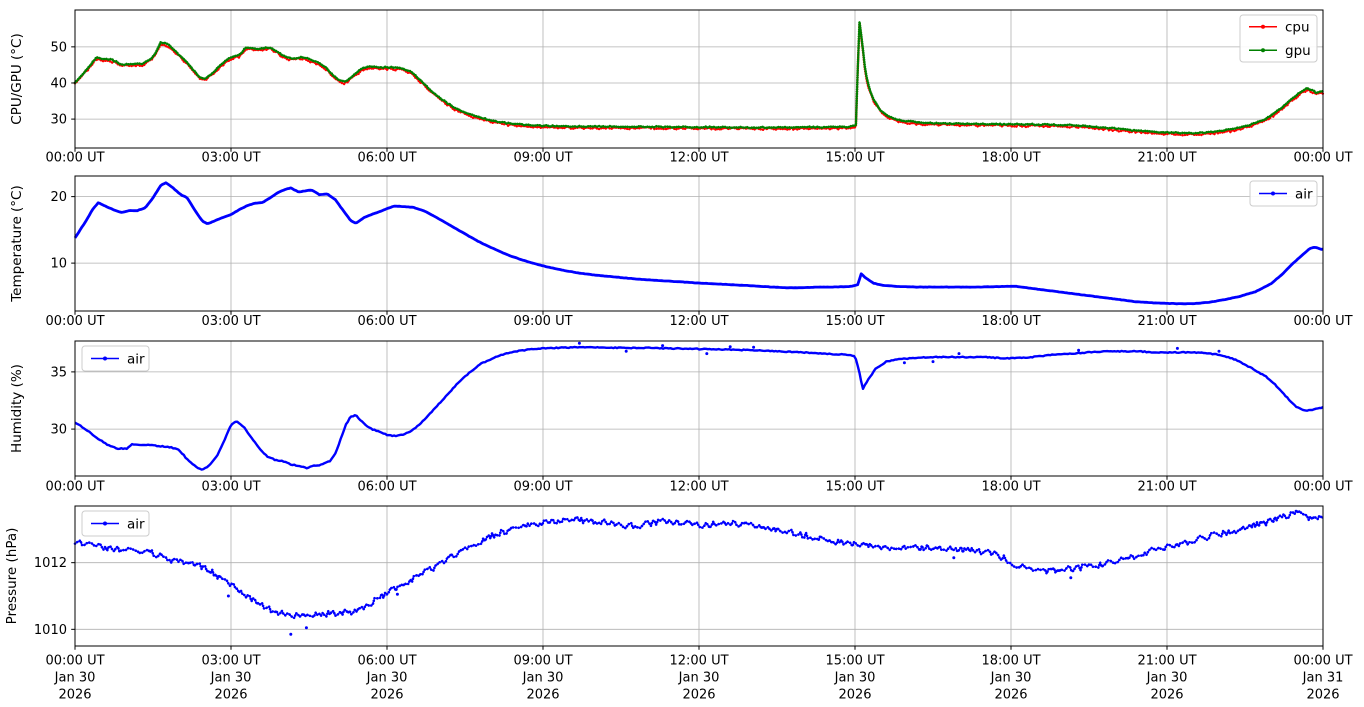 This screenshot has width=1364, height=707. I want to click on series-gpu, so click(699, 77).